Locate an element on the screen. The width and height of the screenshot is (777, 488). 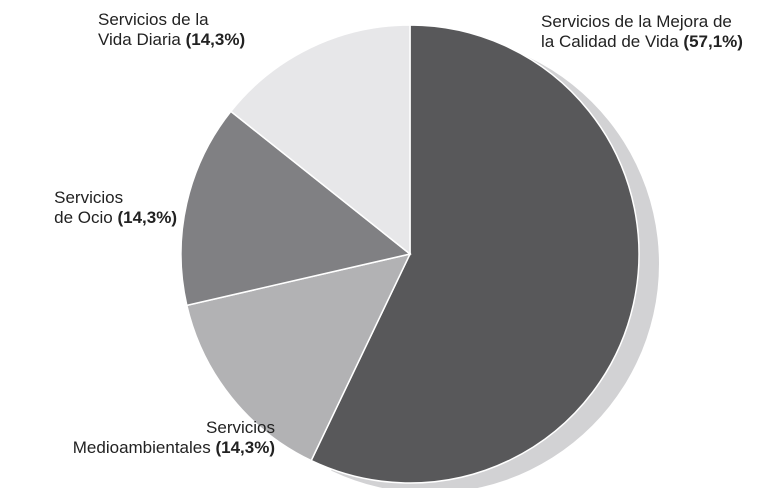
value-label: (57,1%) is located at coordinates (713, 41).